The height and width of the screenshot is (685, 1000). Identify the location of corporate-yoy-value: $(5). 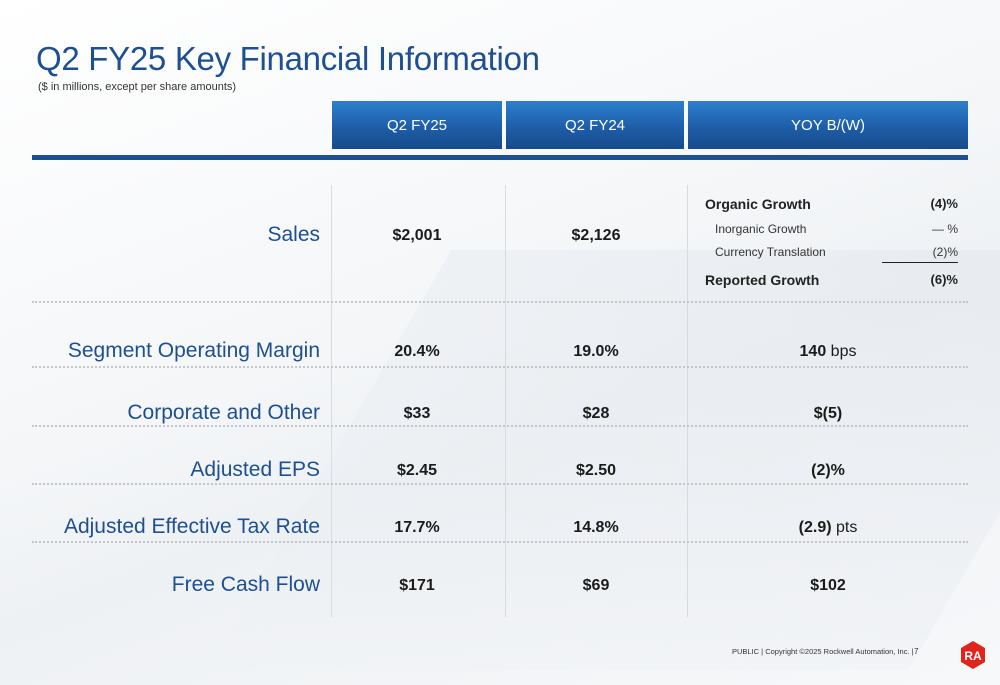
(828, 413).